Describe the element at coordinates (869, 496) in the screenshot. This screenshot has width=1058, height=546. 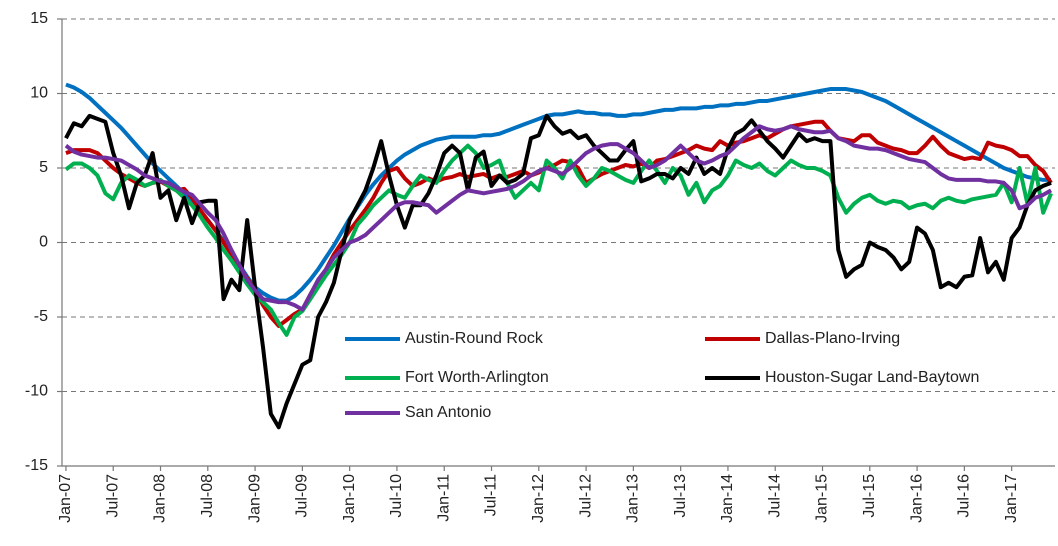
I see `x-tick-label: Jul-15` at that location.